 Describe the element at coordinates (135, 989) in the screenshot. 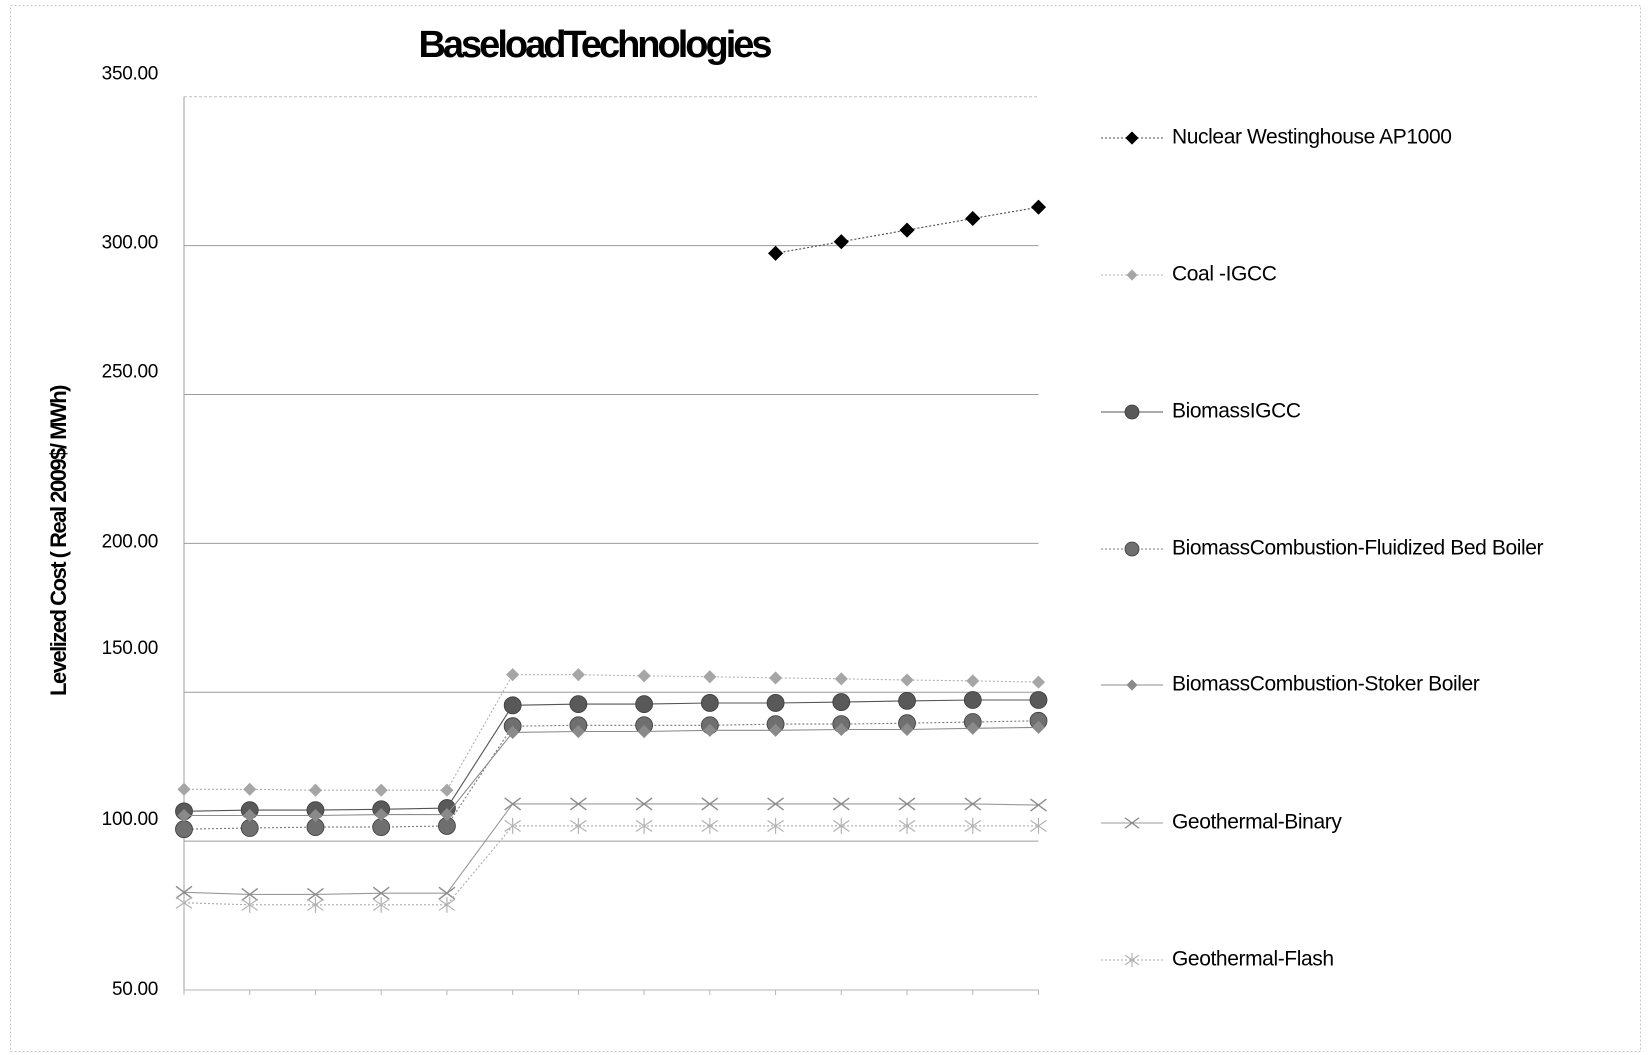

I see `y-tick-label: 50.00` at that location.